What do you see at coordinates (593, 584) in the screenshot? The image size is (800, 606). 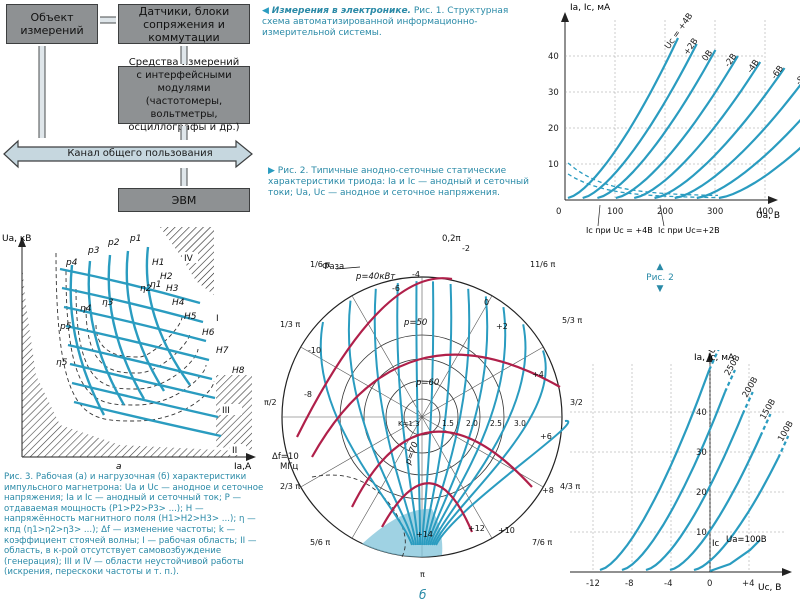 I see `fig2-bottom-xtick: -12` at bounding box center [593, 584].